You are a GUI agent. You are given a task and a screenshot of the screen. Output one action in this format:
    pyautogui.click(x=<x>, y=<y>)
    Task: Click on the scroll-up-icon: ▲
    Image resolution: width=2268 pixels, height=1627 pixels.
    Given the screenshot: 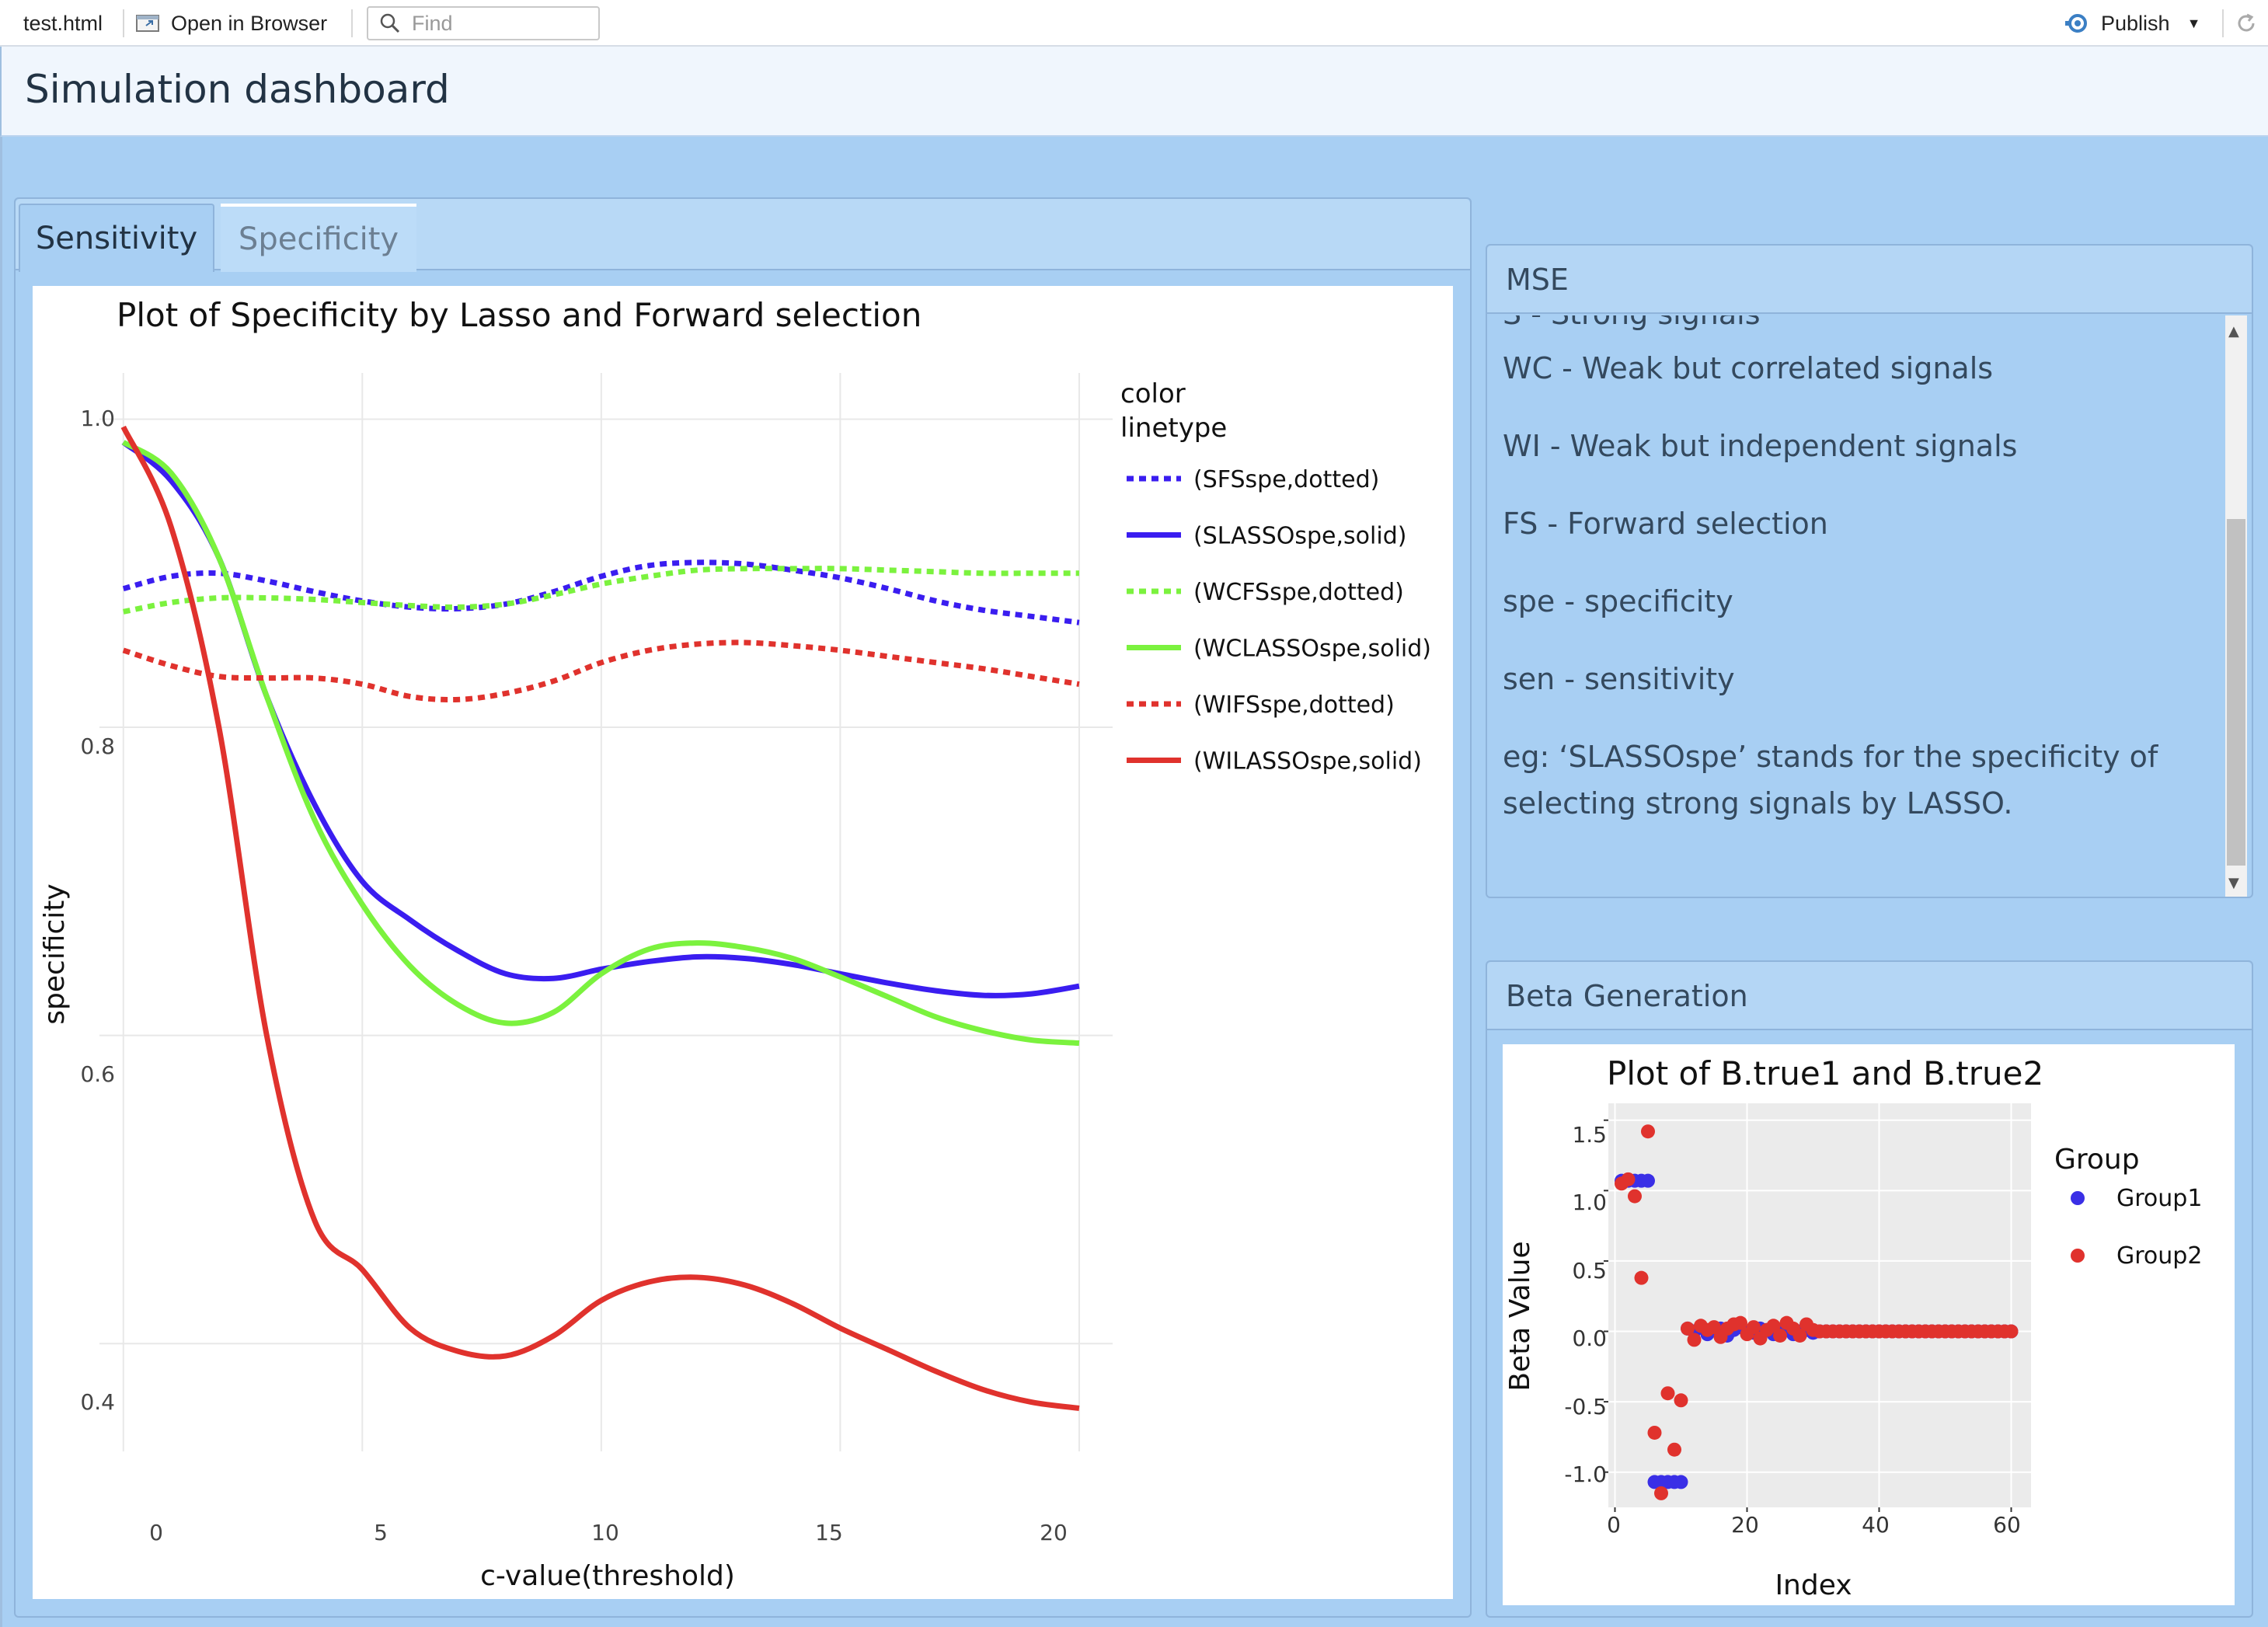 What is the action you would take?
    pyautogui.click(x=2233, y=331)
    